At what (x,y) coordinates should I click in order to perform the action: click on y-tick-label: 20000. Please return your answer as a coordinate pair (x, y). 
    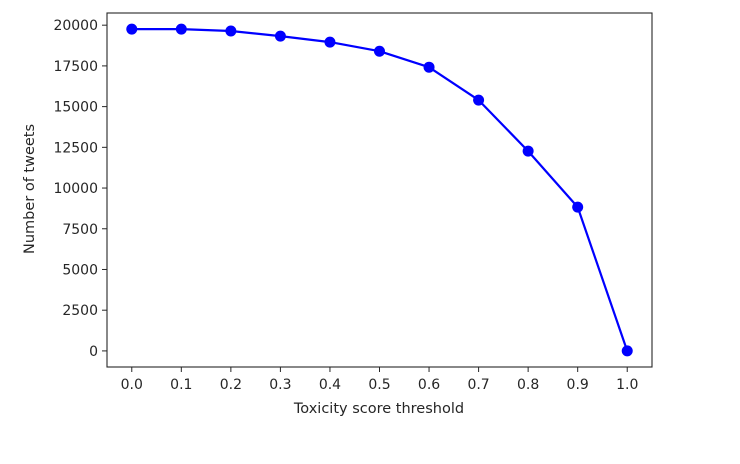
    Looking at the image, I should click on (75, 26).